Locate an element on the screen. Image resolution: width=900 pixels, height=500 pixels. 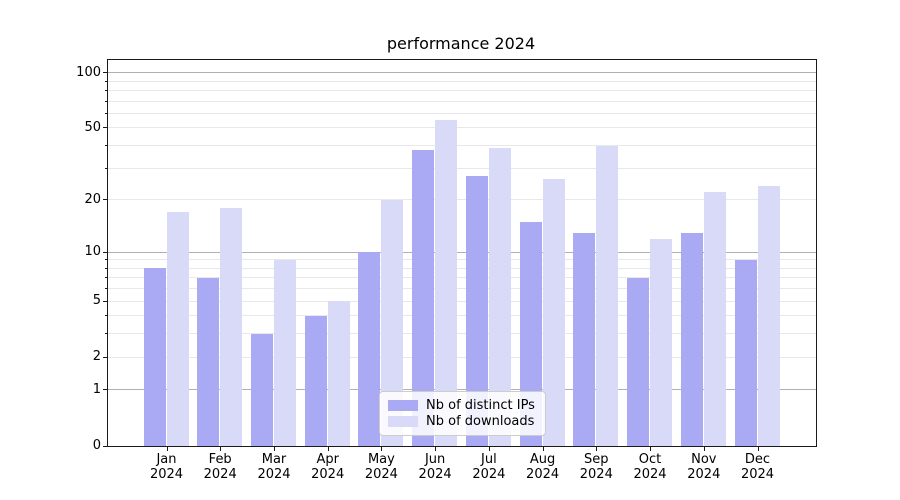
x-tick-apr is located at coordinates (328, 449).